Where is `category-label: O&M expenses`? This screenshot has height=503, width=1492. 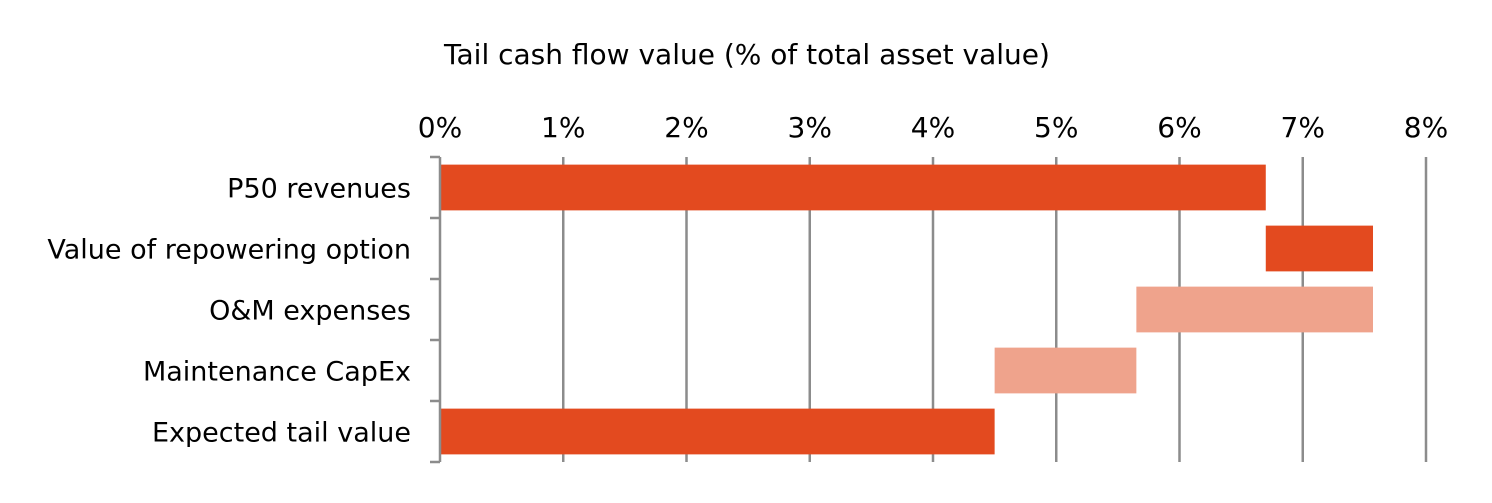
category-label: O&M expenses is located at coordinates (310, 311).